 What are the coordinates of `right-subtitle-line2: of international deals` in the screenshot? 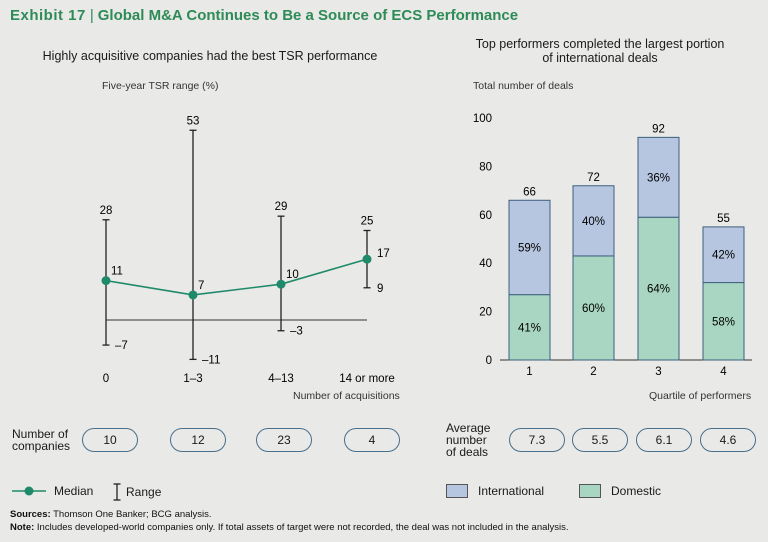 It's located at (600, 58).